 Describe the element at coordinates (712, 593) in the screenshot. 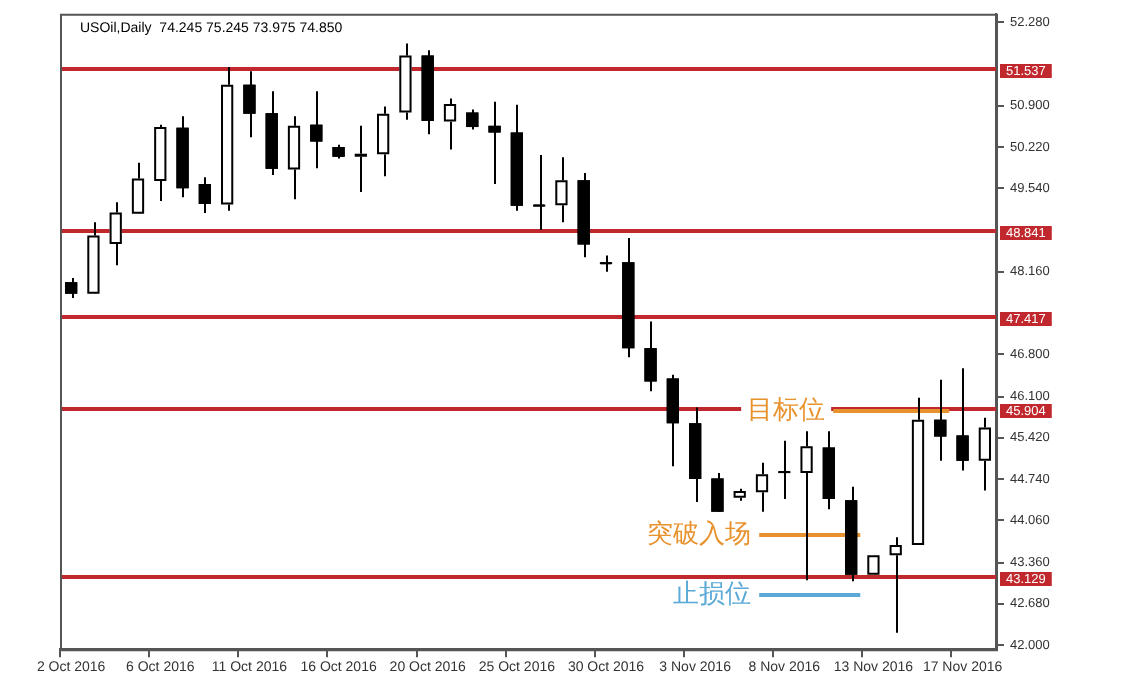

I see `ref-line-label: 止损位` at that location.